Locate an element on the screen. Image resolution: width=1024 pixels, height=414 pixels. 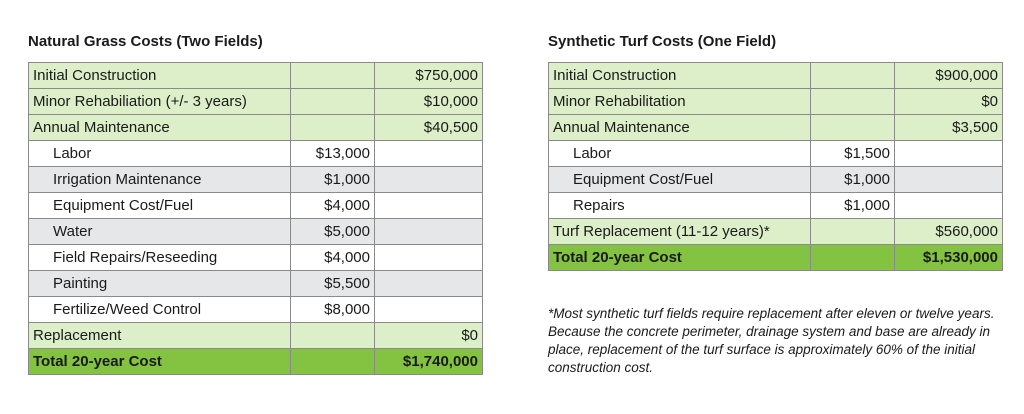
table-row: Irrigation Maintenance $1,000 is located at coordinates (255, 179).